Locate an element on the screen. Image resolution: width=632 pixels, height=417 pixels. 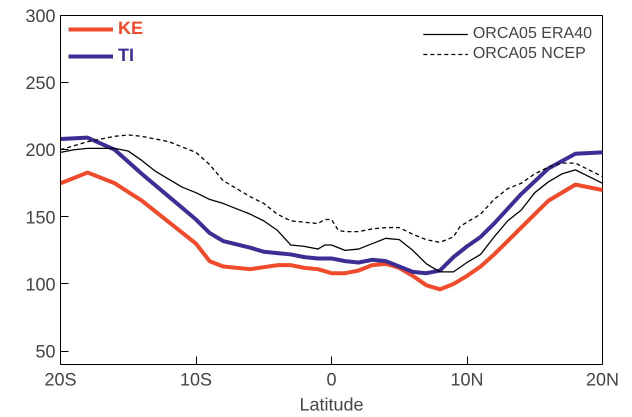
y-tick-label: 200 is located at coordinates (40, 150).